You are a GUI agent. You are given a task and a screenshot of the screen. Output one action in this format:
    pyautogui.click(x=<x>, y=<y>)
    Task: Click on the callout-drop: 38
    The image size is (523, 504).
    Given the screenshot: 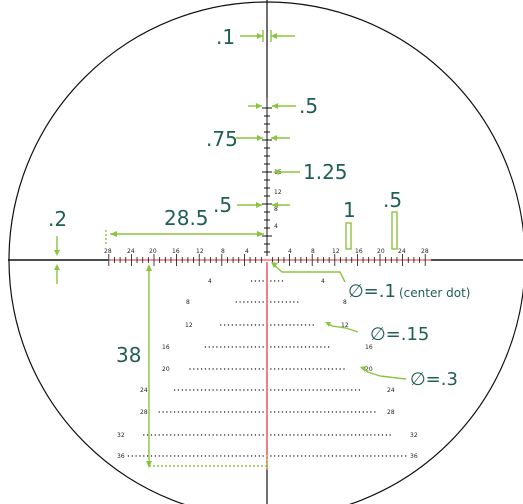 What is the action you would take?
    pyautogui.click(x=128, y=355)
    